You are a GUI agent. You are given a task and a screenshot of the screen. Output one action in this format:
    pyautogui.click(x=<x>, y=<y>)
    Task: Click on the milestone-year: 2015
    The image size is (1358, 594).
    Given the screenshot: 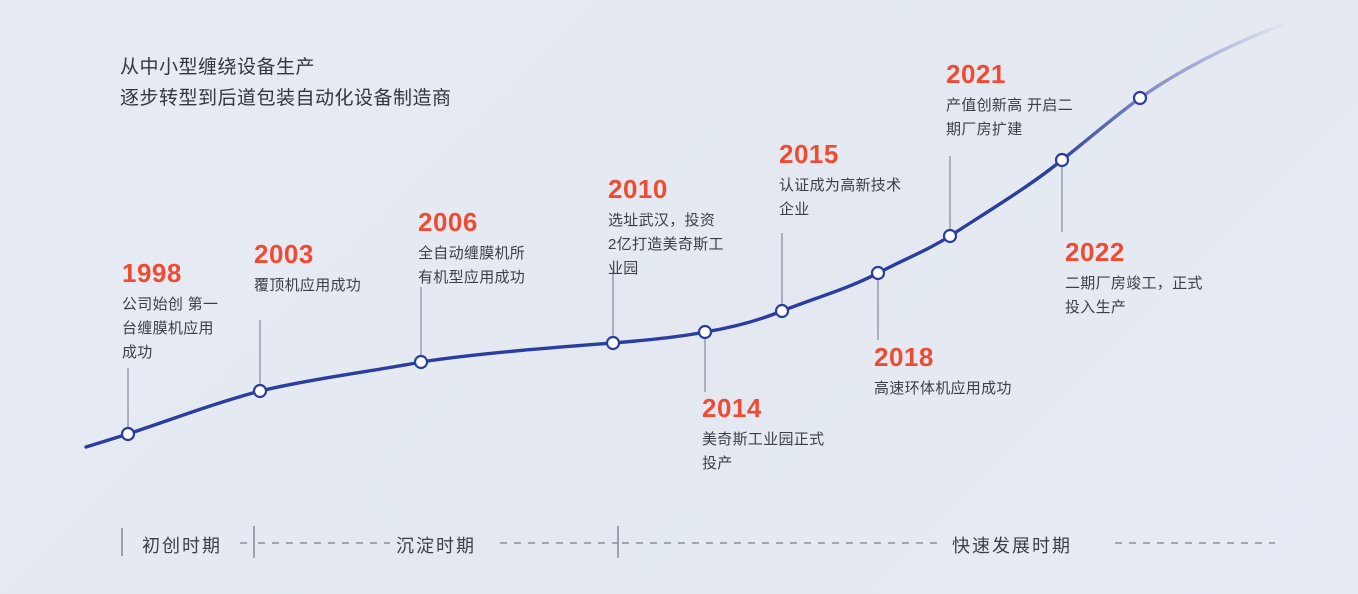 What is the action you would take?
    pyautogui.click(x=809, y=154)
    